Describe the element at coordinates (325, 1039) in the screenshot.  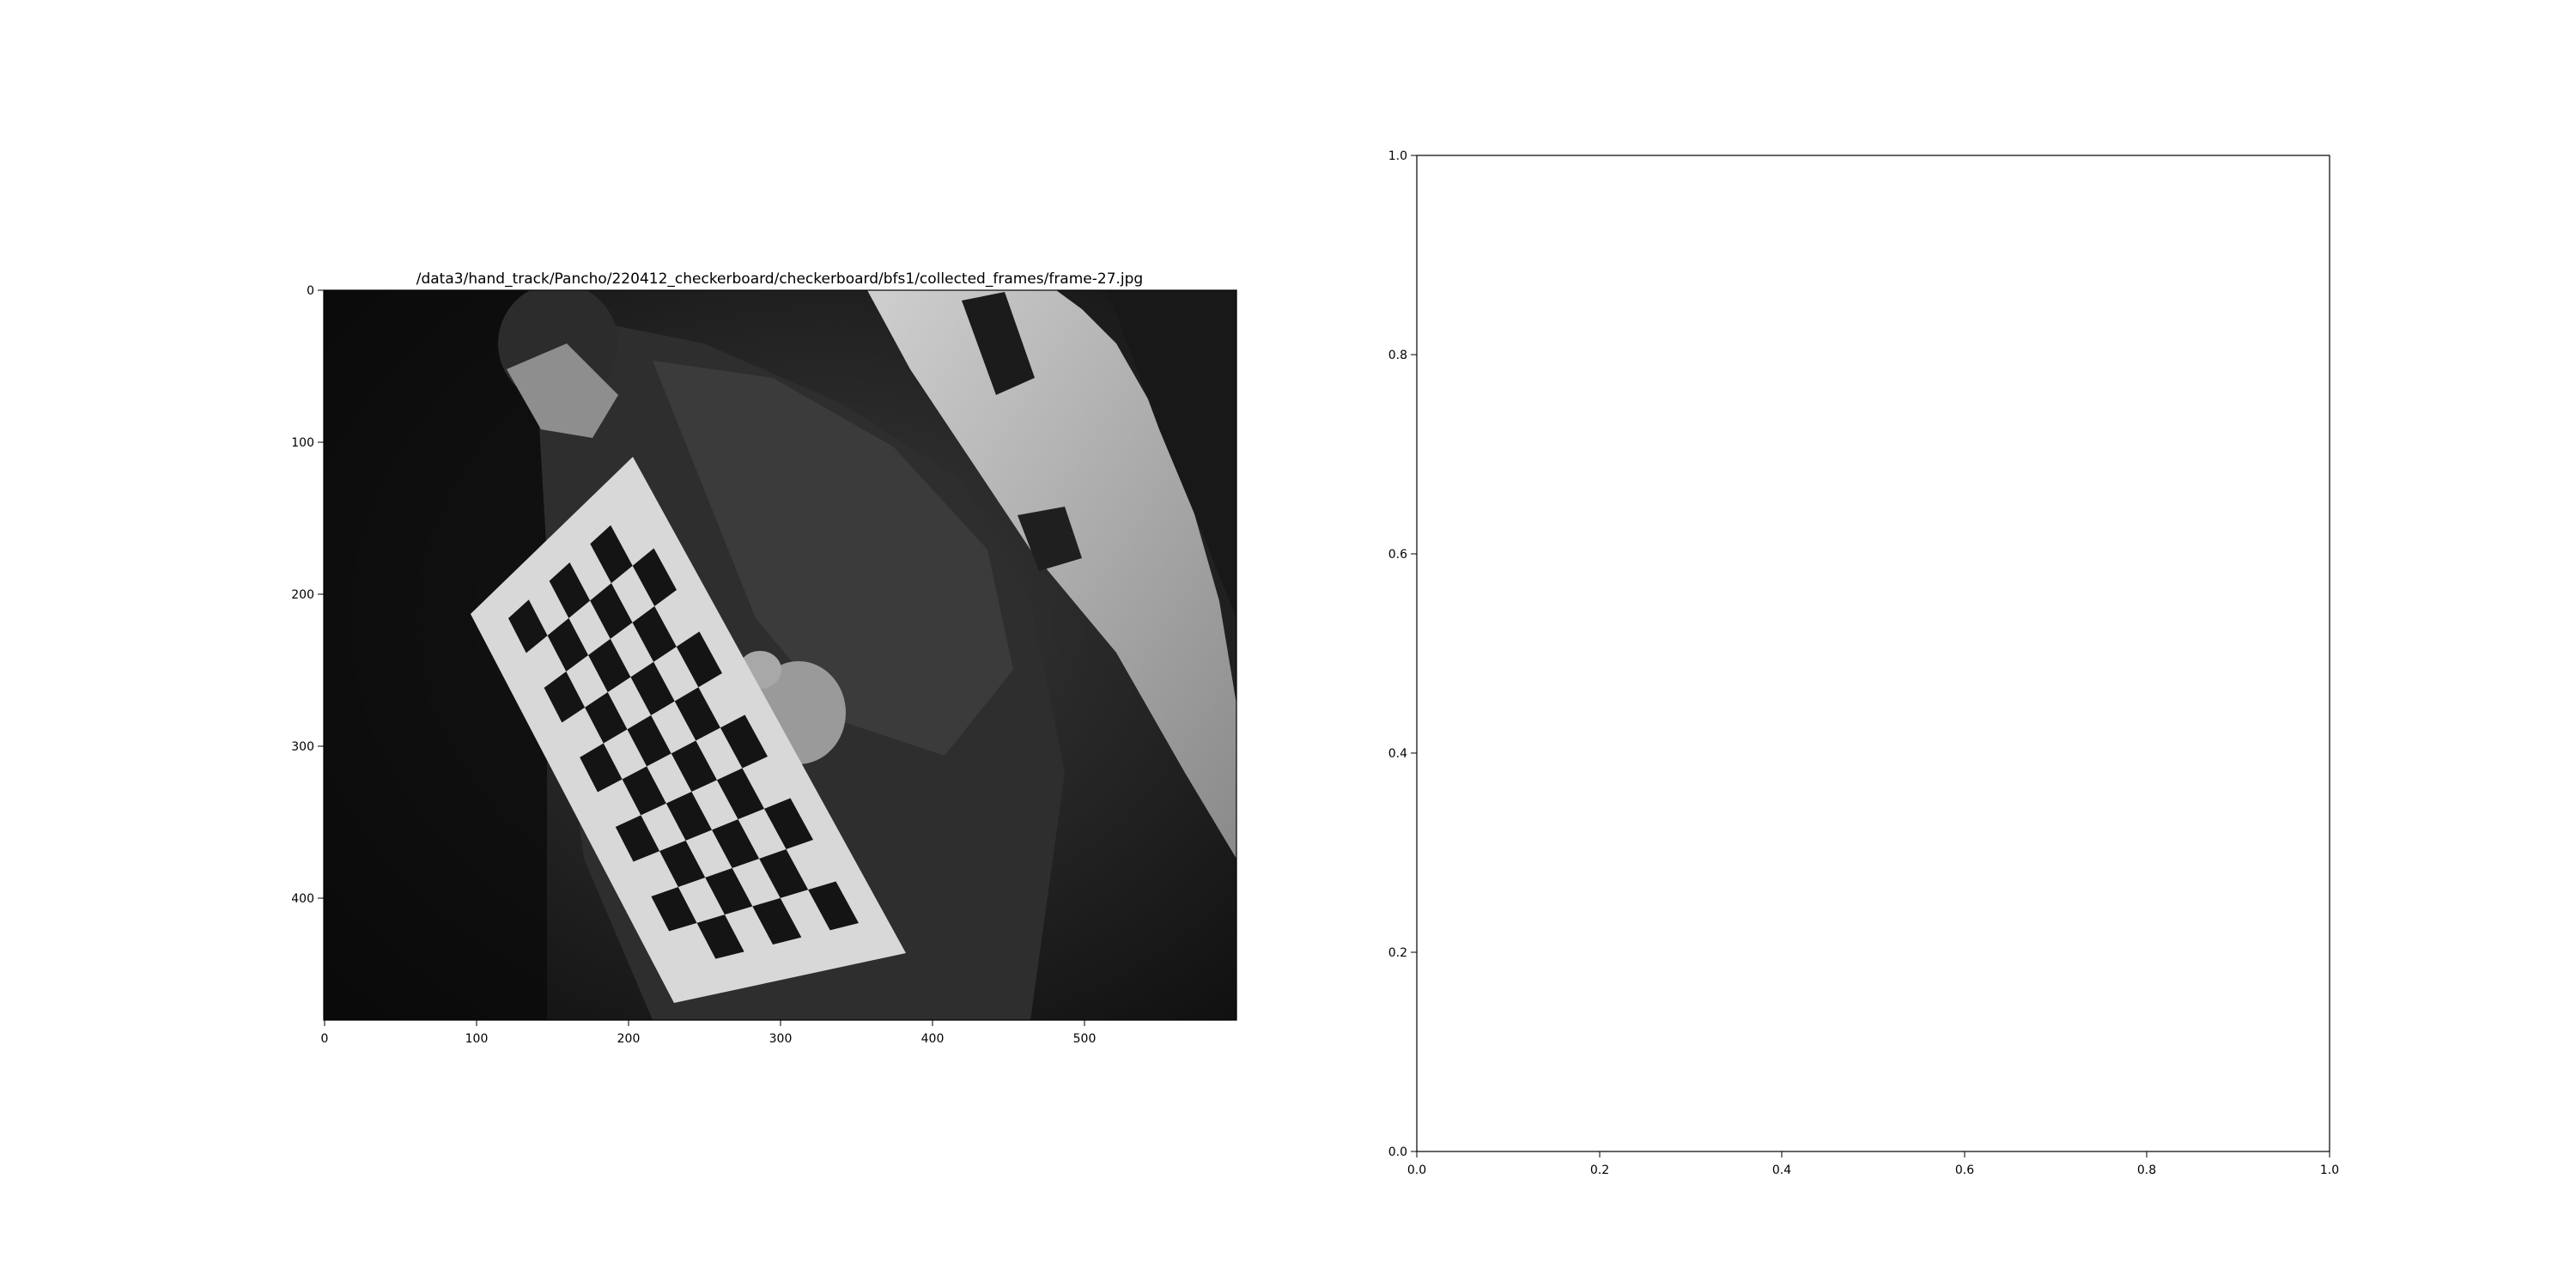
I see `left-x-tick-label: 0` at that location.